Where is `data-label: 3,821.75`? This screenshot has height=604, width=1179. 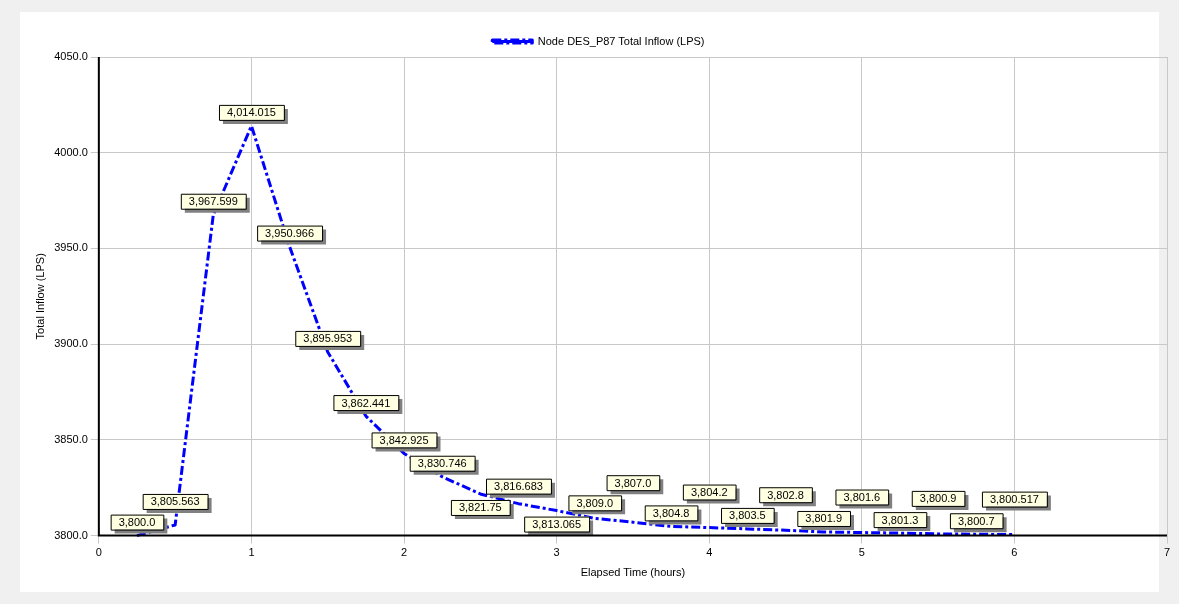 data-label: 3,821.75 is located at coordinates (480, 507).